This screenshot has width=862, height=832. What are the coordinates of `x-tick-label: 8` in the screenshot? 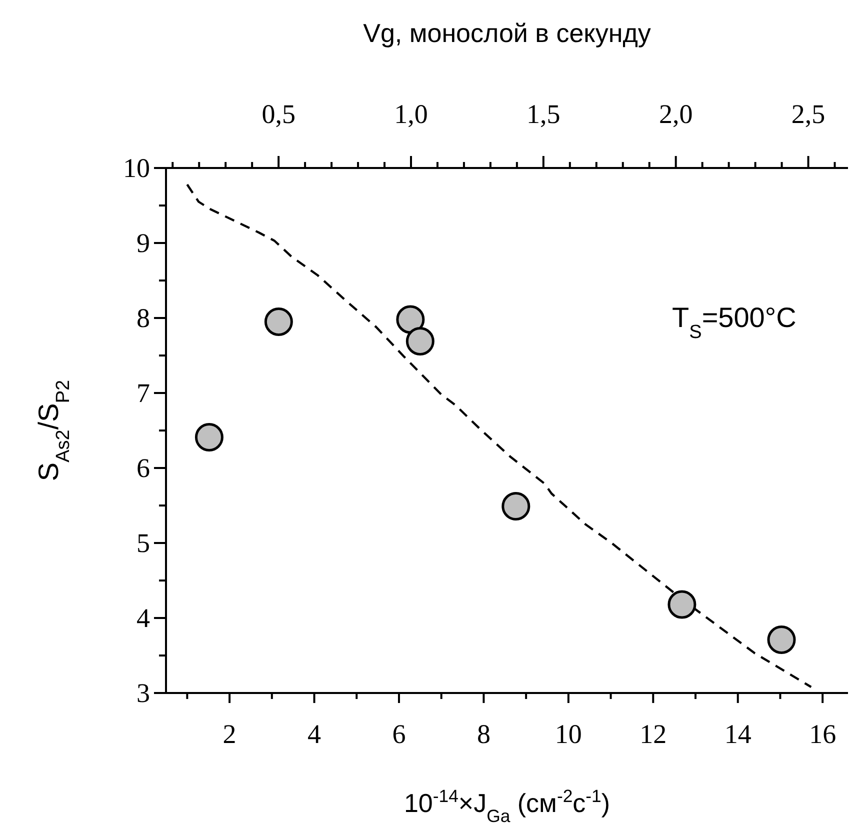 It's located at (483, 734).